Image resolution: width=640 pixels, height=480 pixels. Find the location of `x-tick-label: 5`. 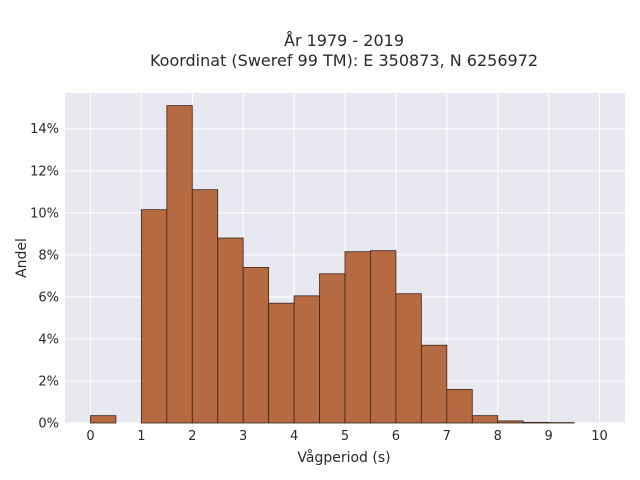

x-tick-label: 5 is located at coordinates (345, 436).